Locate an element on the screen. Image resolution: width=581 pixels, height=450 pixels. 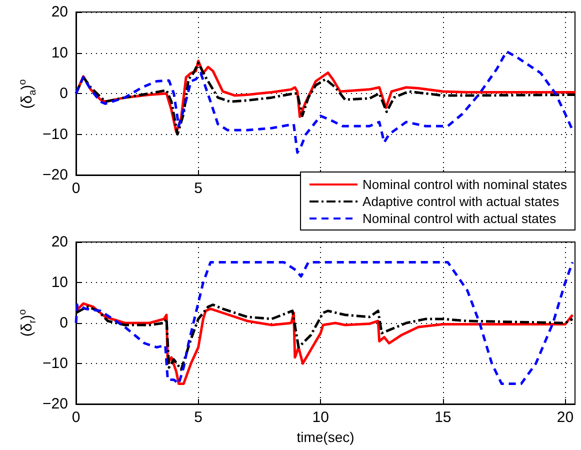
x-axis-title: time(sec) is located at coordinates (325, 437).